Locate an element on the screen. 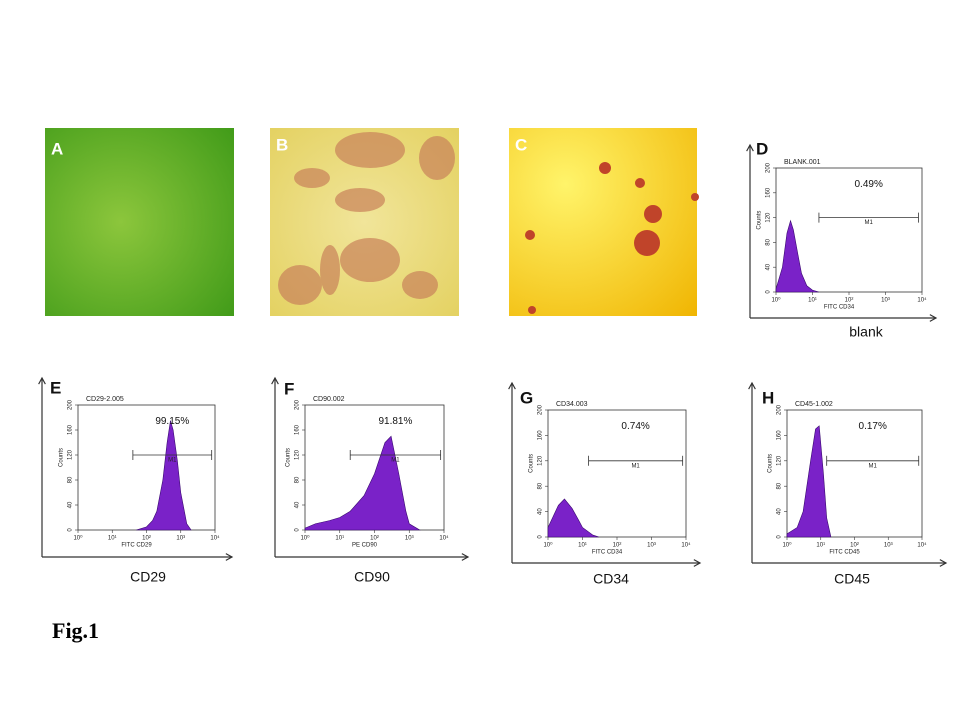  percent: 0.17% is located at coordinates (873, 426).